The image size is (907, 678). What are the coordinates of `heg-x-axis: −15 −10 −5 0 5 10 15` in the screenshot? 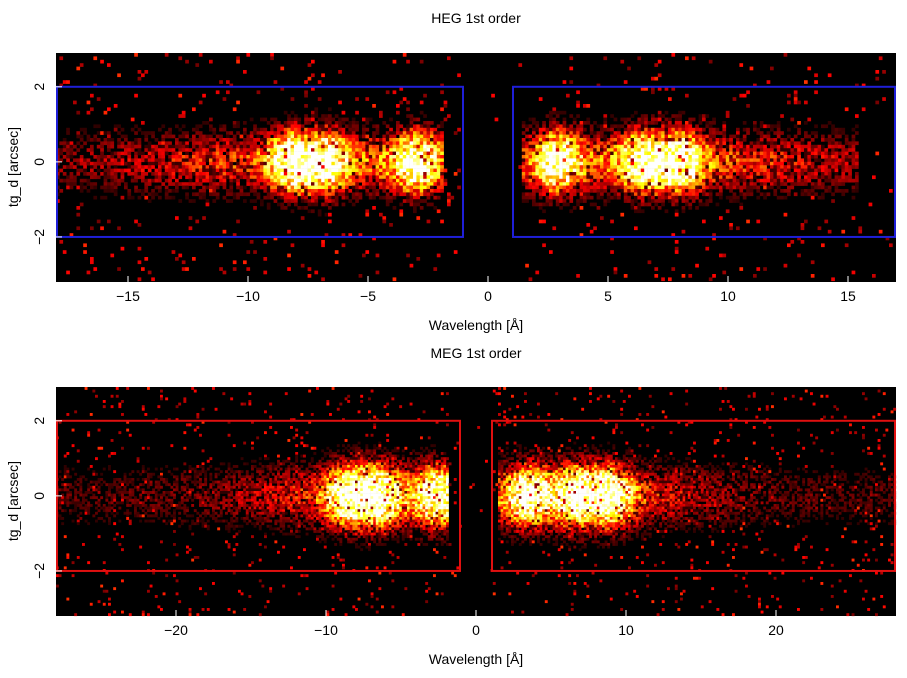 It's located at (486, 290).